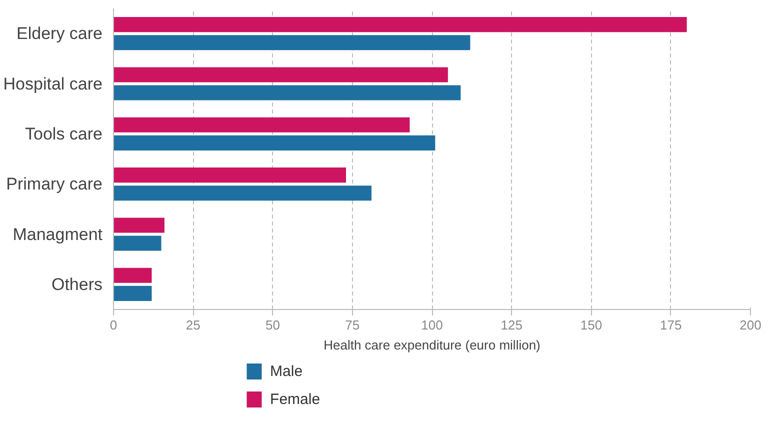 Image resolution: width=773 pixels, height=435 pixels. What do you see at coordinates (295, 399) in the screenshot?
I see `legend-label: Female` at bounding box center [295, 399].